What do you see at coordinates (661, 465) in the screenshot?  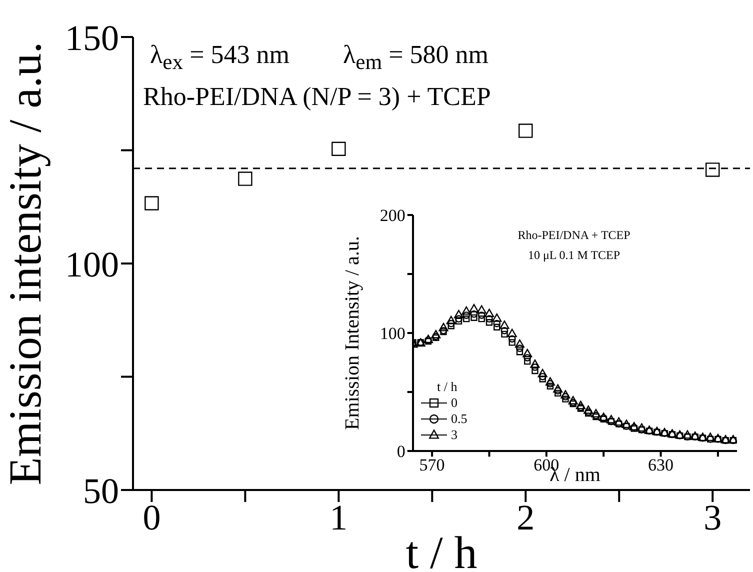 I see `x-tick-label: 630` at bounding box center [661, 465].